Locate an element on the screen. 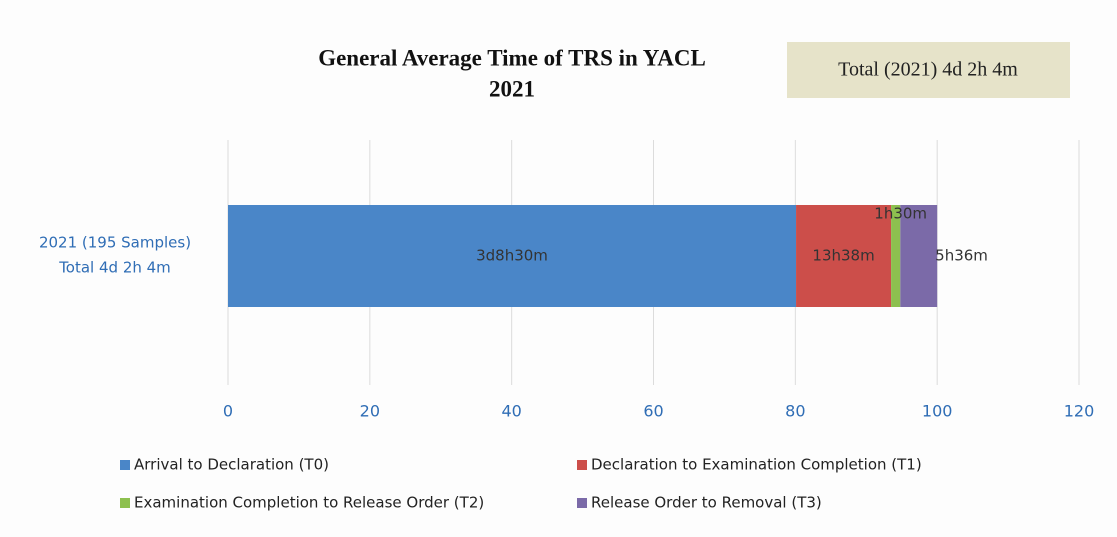 The image size is (1117, 537). data-label: 3d8h30m is located at coordinates (512, 256).